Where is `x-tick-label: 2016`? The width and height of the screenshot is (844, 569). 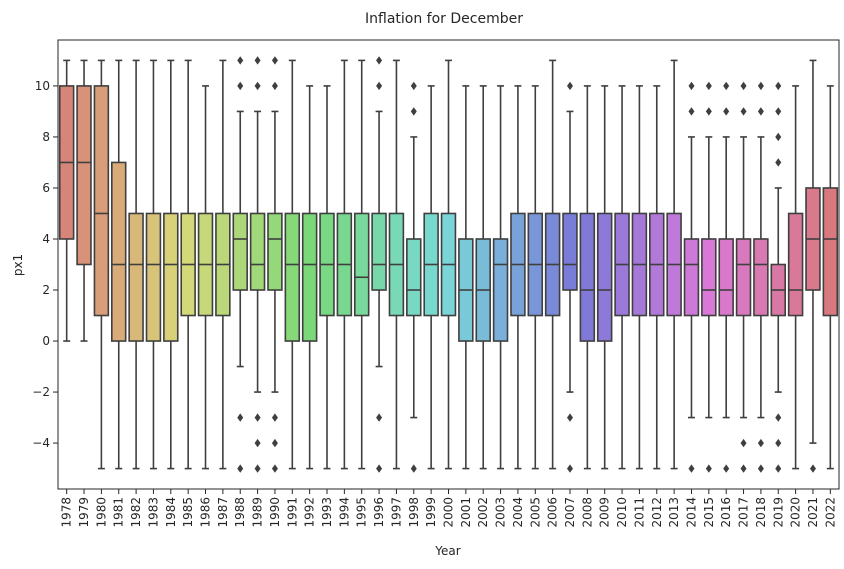 x-tick-label: 2016 is located at coordinates (726, 512).